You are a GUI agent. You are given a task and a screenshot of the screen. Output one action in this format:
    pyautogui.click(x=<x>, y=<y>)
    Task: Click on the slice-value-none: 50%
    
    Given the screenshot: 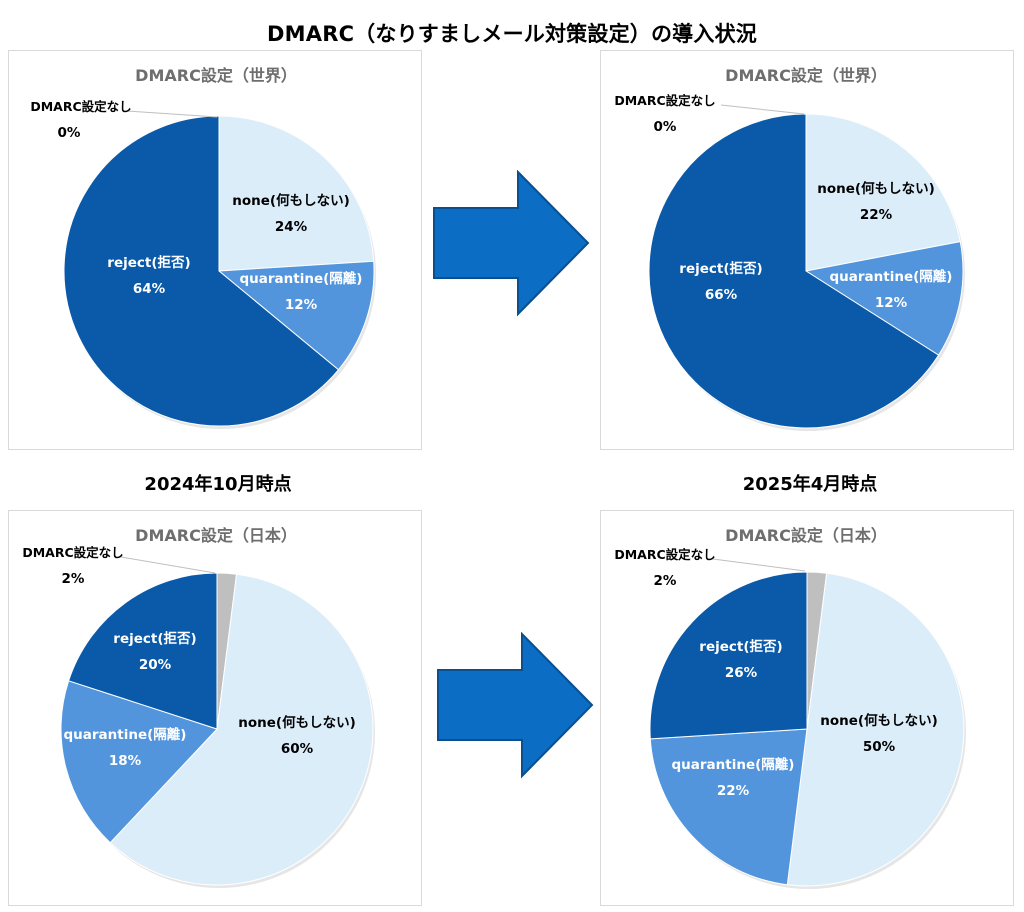 What is the action you would take?
    pyautogui.click(x=879, y=747)
    